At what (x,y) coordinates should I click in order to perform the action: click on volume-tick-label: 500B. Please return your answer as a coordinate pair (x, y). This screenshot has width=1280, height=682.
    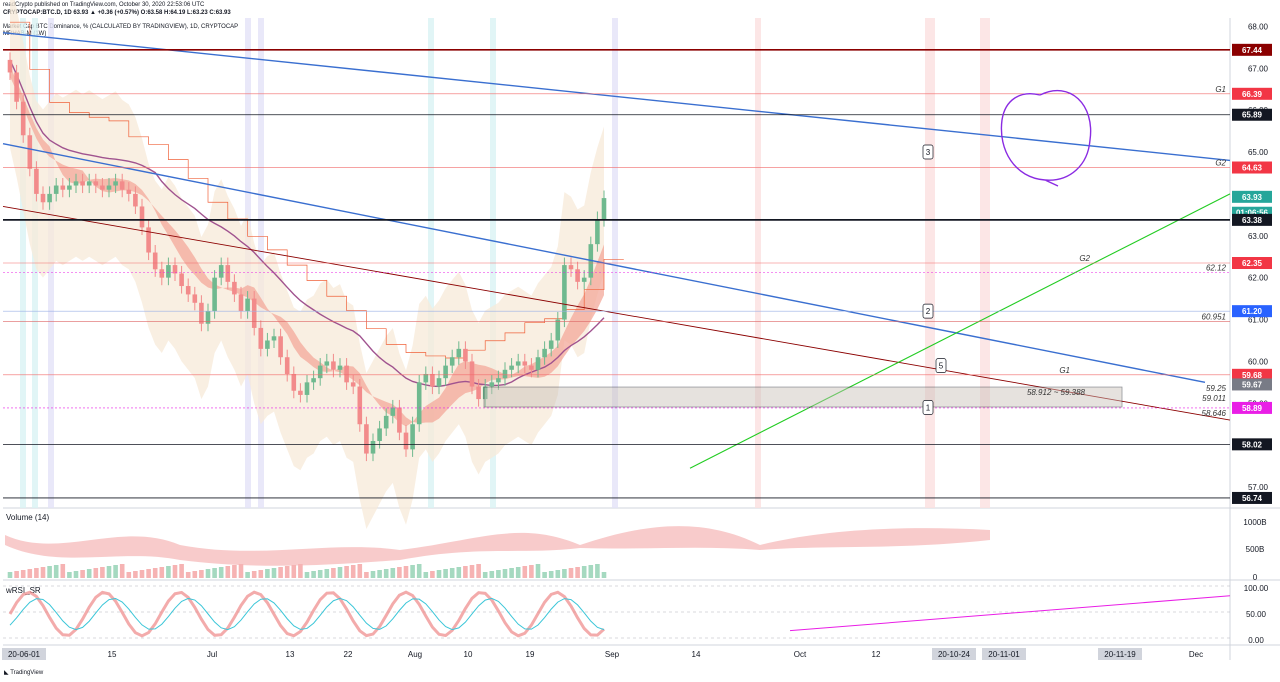
    Looking at the image, I should click on (1255, 549).